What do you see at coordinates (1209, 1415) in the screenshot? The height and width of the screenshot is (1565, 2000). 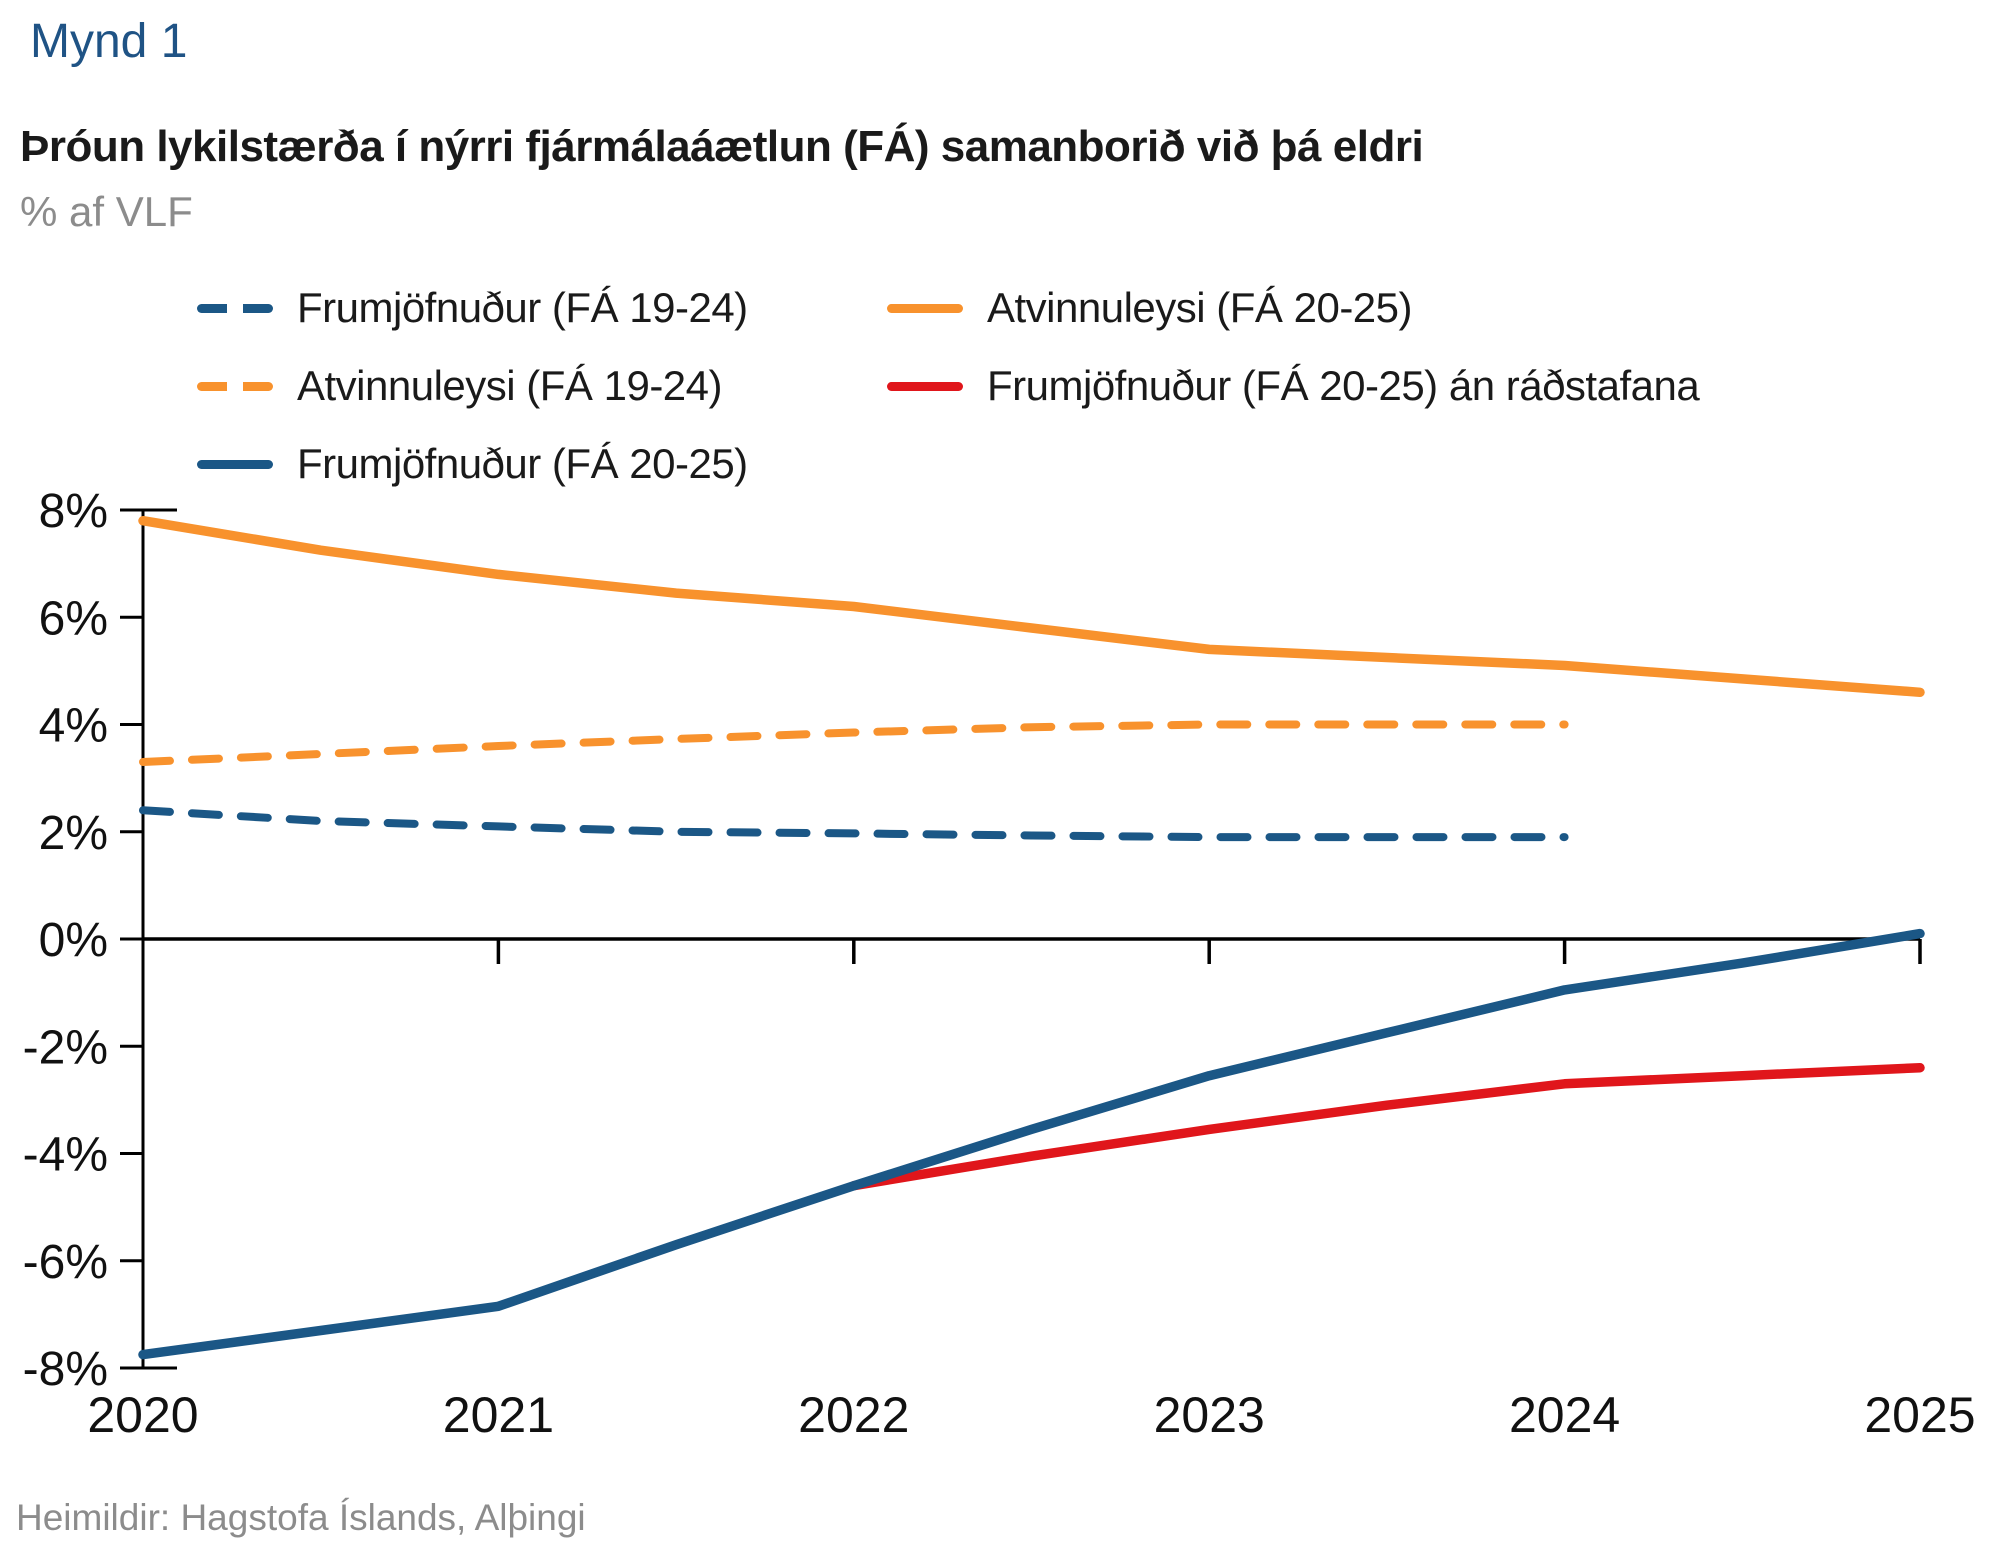 I see `x-tick-label: 2023` at bounding box center [1209, 1415].